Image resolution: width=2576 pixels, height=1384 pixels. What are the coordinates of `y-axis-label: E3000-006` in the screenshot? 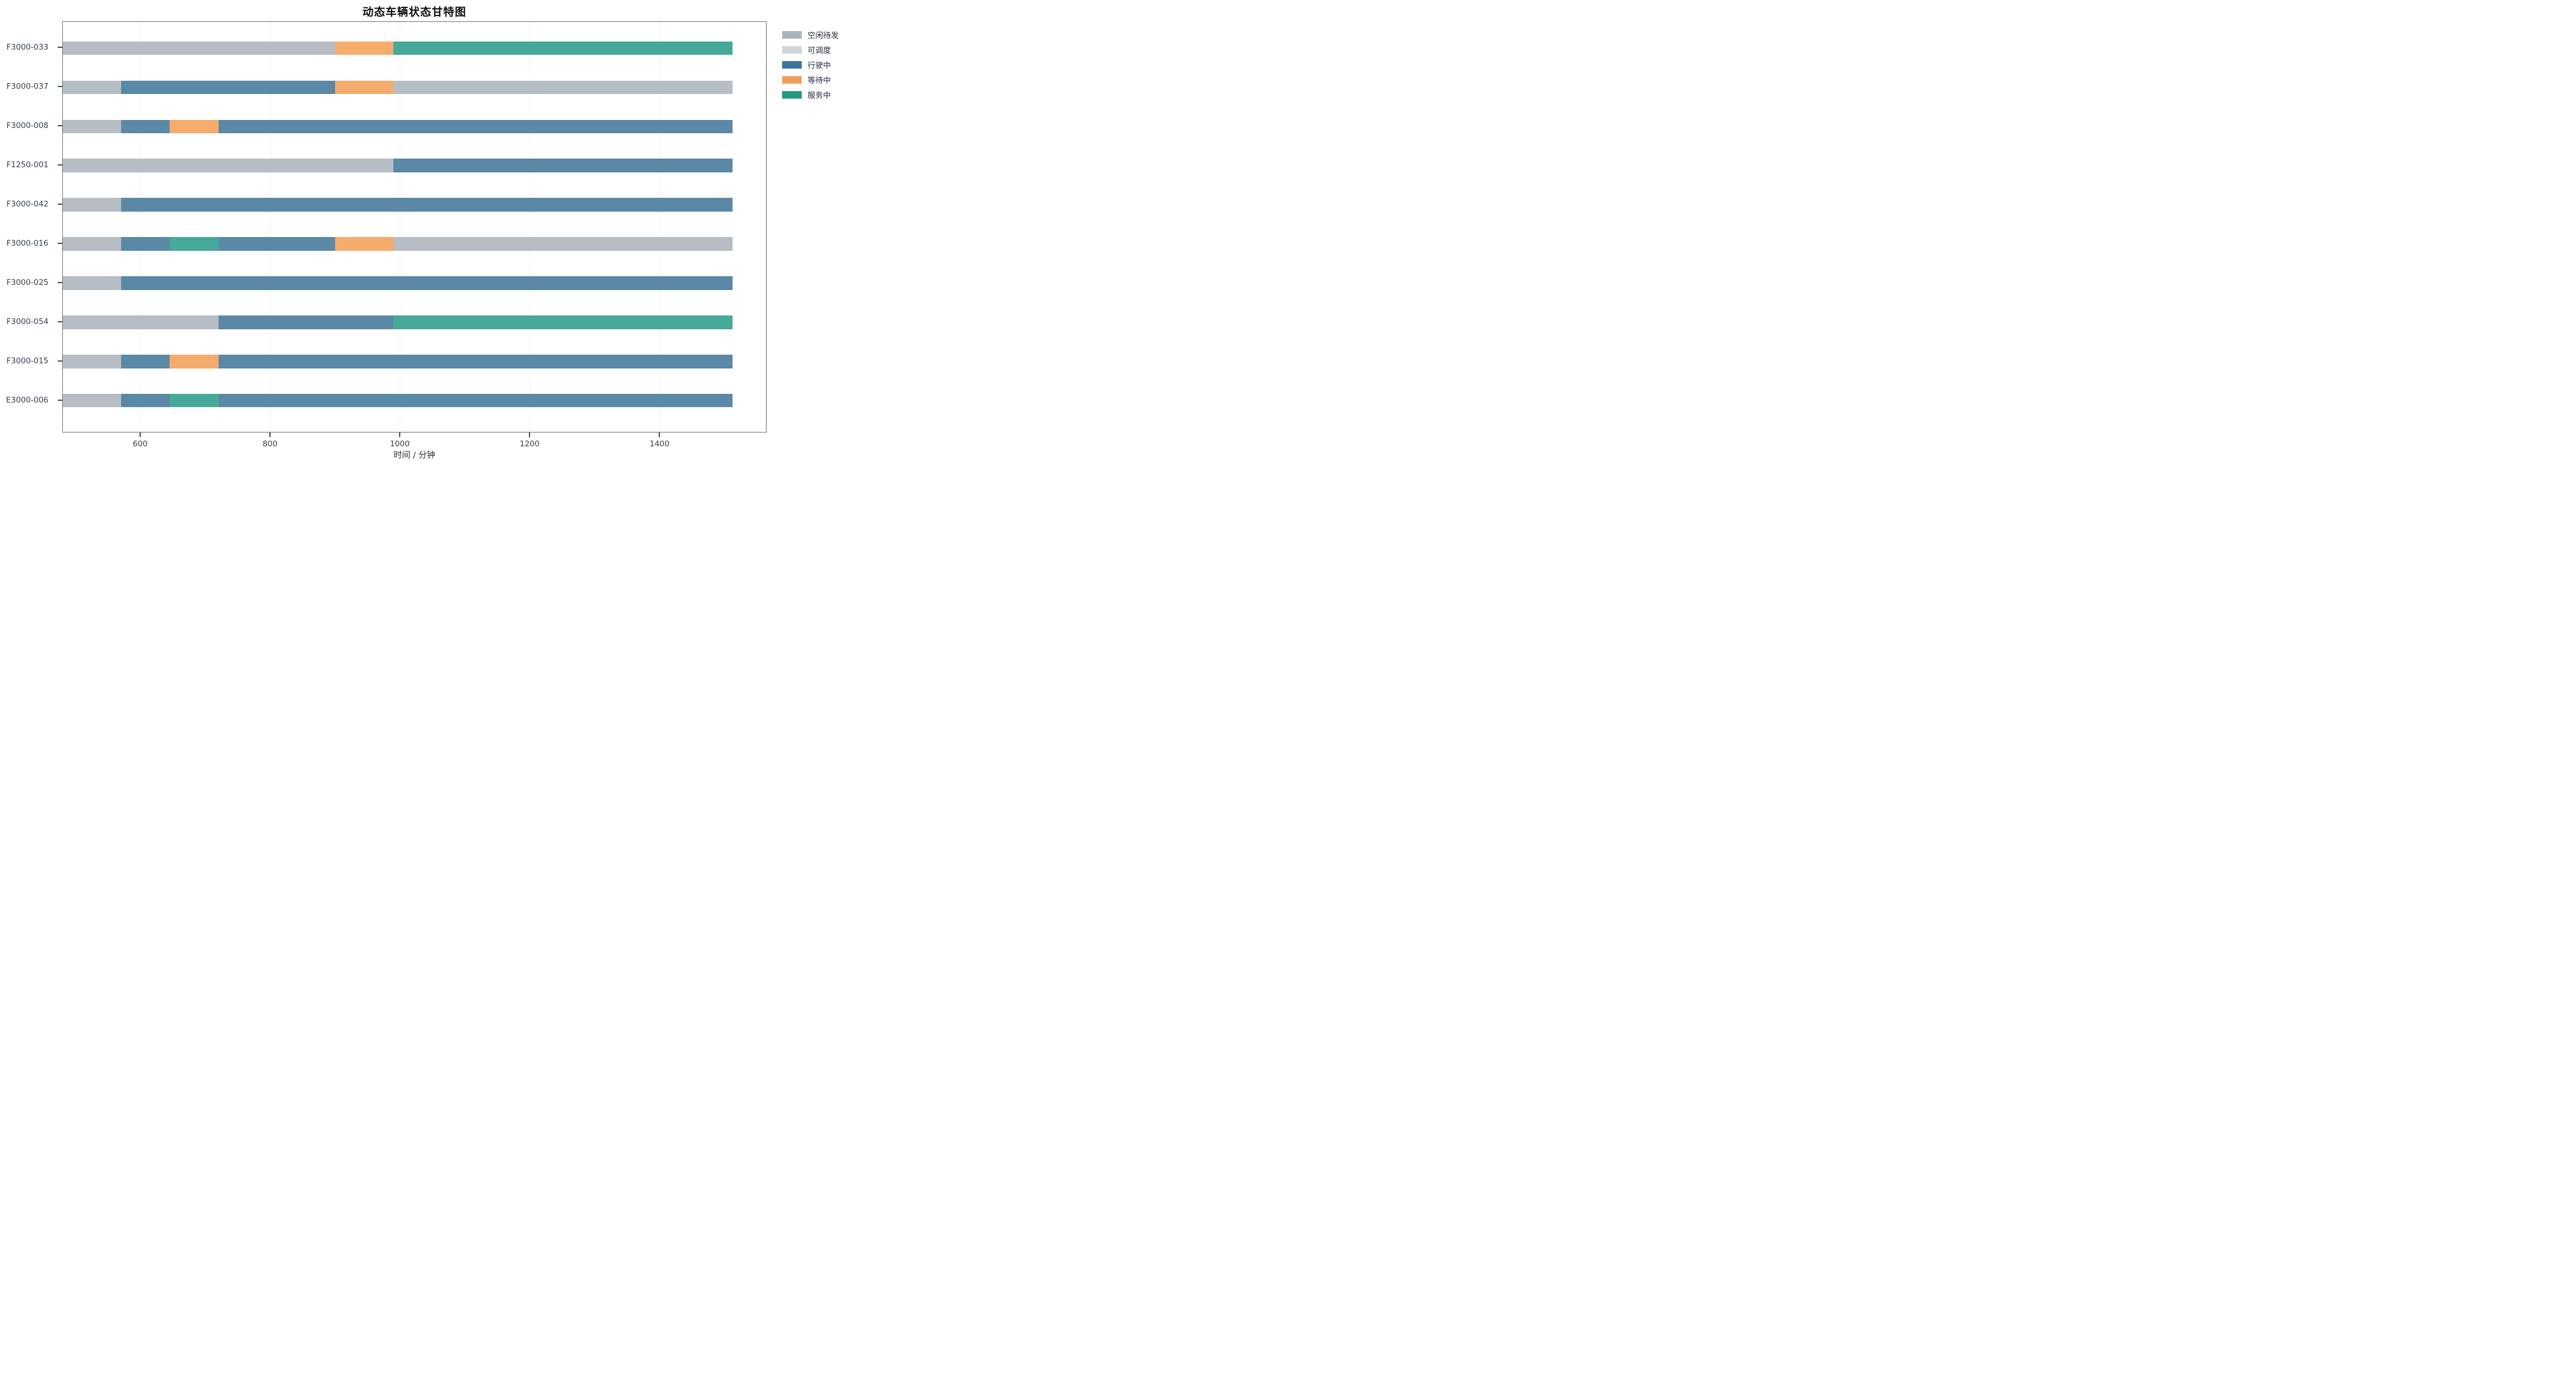 It's located at (27, 400).